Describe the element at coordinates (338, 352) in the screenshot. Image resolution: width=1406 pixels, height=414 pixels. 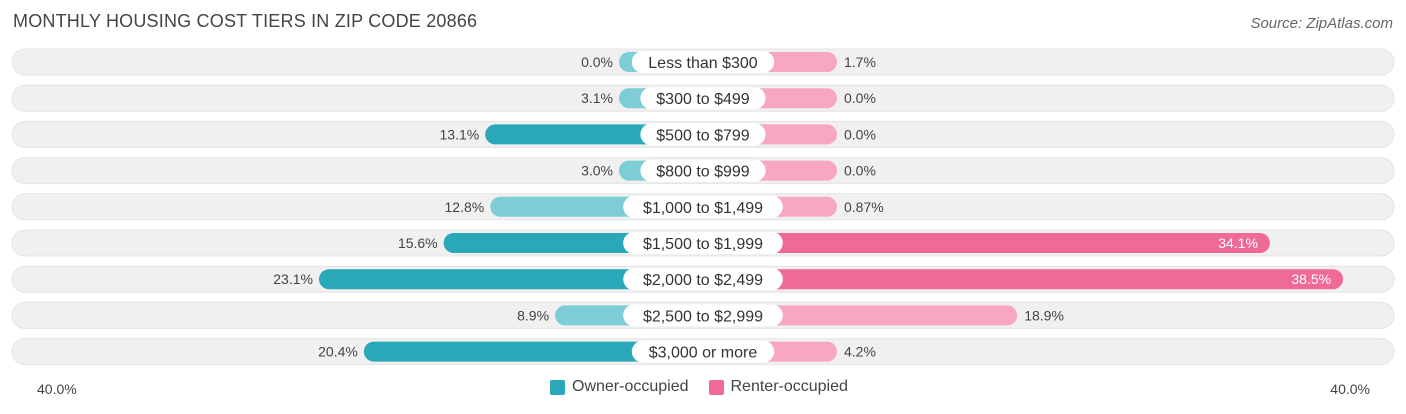
I see `owner-value-label: 20.4%` at that location.